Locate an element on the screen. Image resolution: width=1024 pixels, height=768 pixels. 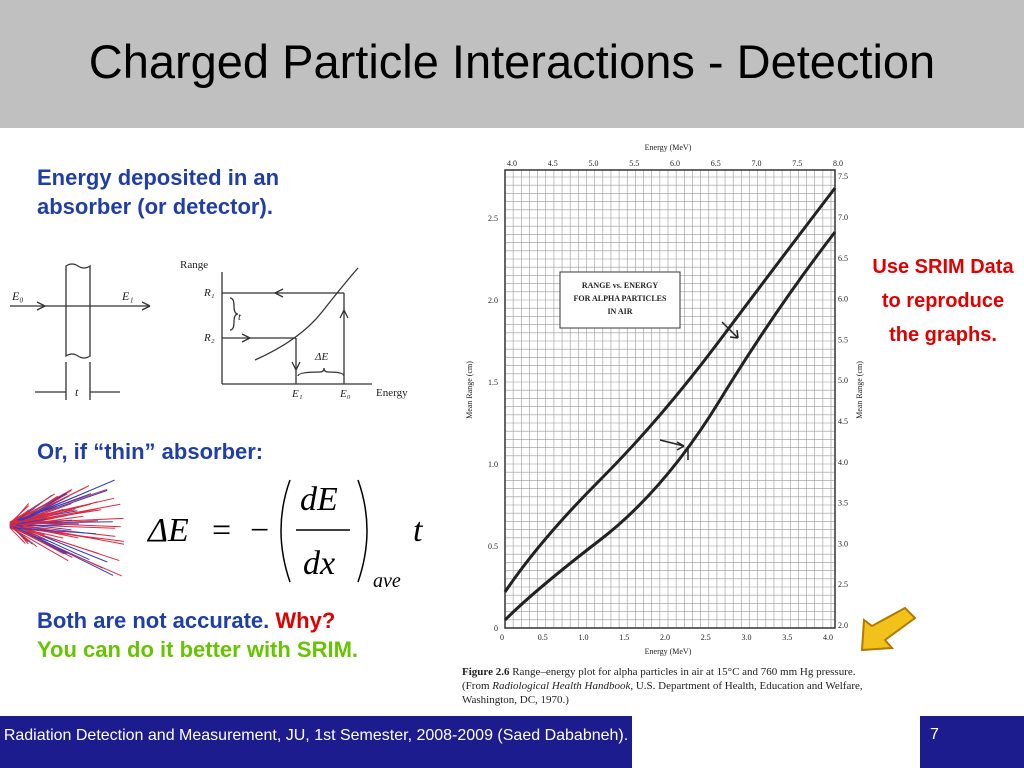
legend-line: IN AIR is located at coordinates (619, 311).